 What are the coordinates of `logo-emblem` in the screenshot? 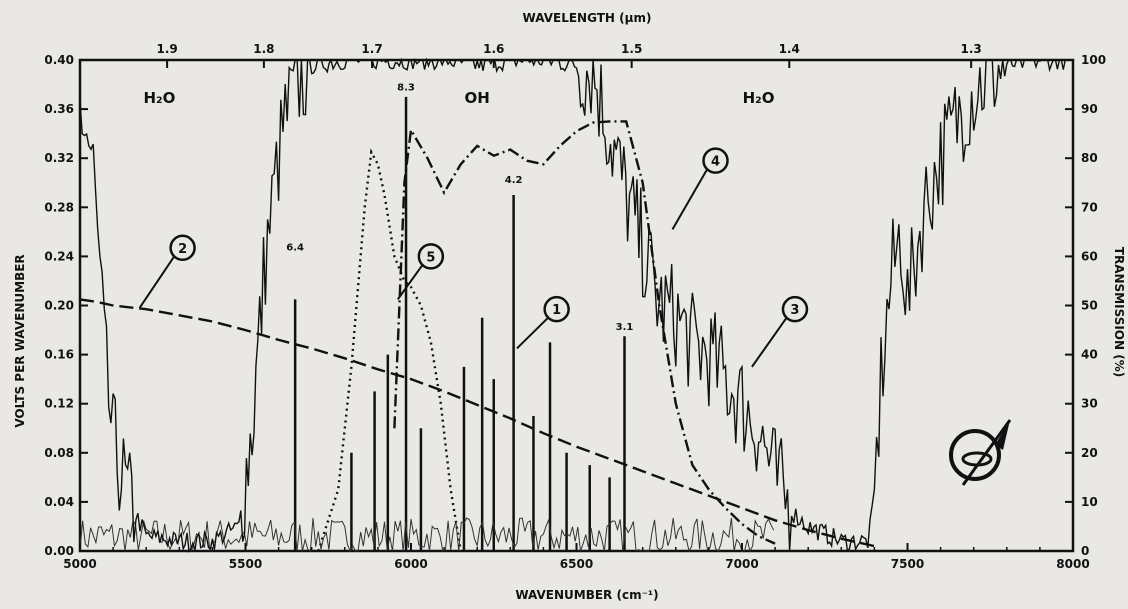 It's located at (980, 452).